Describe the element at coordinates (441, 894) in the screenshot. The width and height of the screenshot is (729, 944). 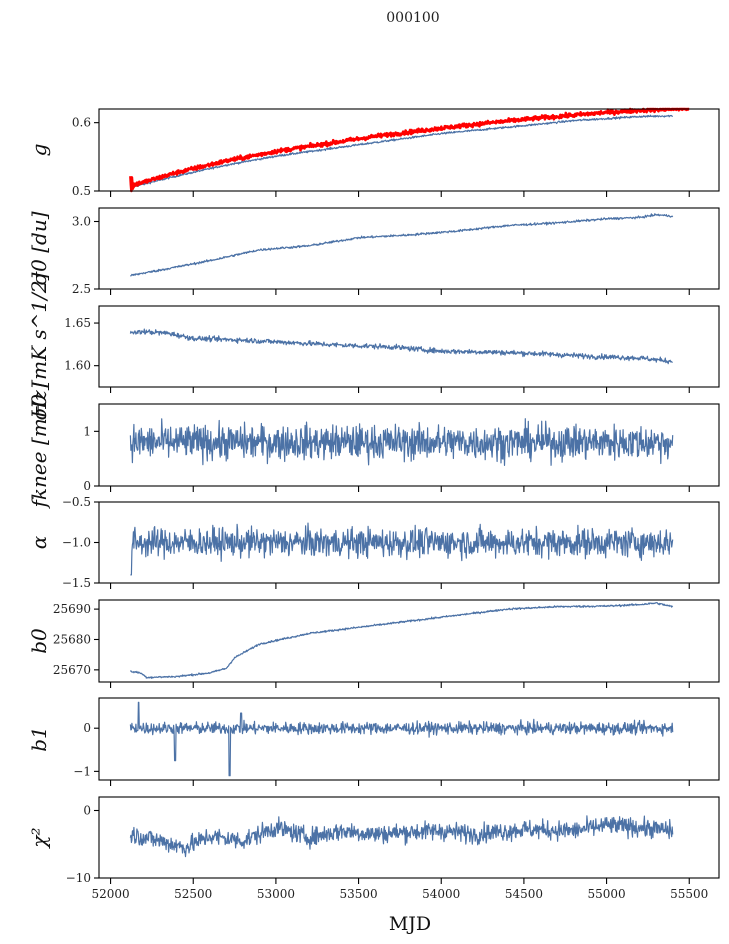
I see `x-tick-label: 54000` at that location.